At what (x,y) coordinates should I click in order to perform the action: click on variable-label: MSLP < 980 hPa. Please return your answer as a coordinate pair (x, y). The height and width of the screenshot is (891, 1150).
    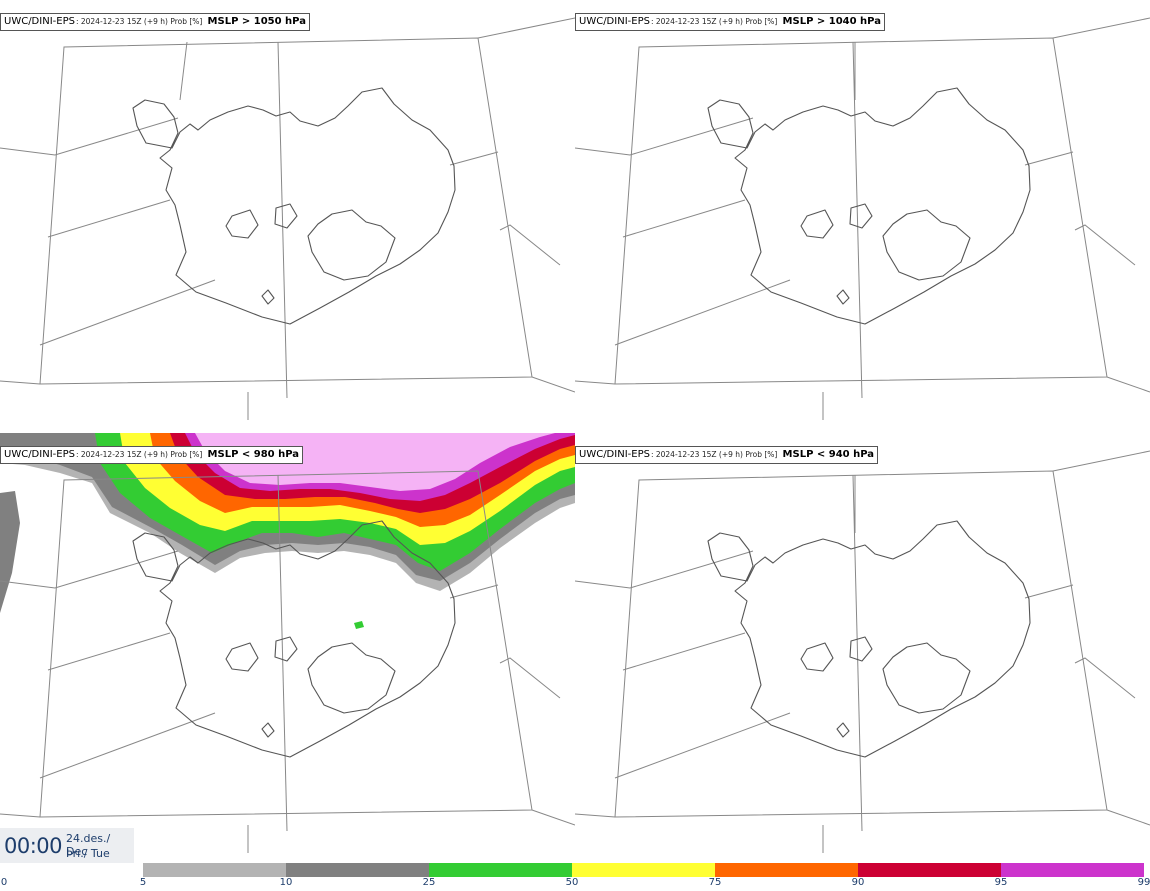
    Looking at the image, I should click on (253, 454).